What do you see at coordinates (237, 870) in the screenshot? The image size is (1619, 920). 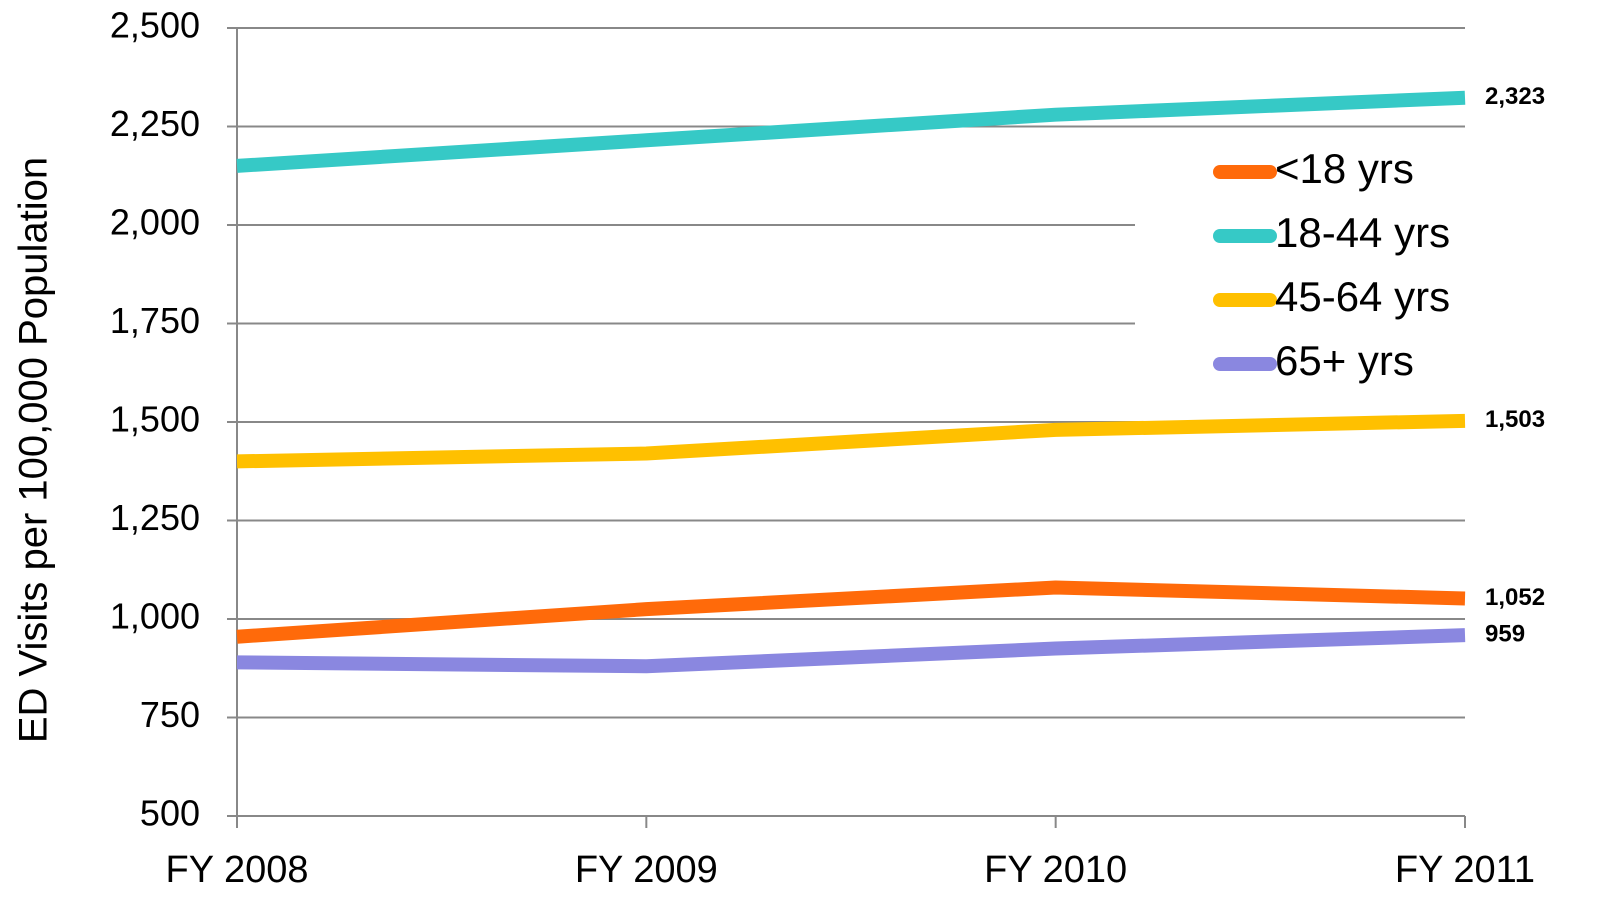 I see `x-tick-label: FY 2008` at bounding box center [237, 870].